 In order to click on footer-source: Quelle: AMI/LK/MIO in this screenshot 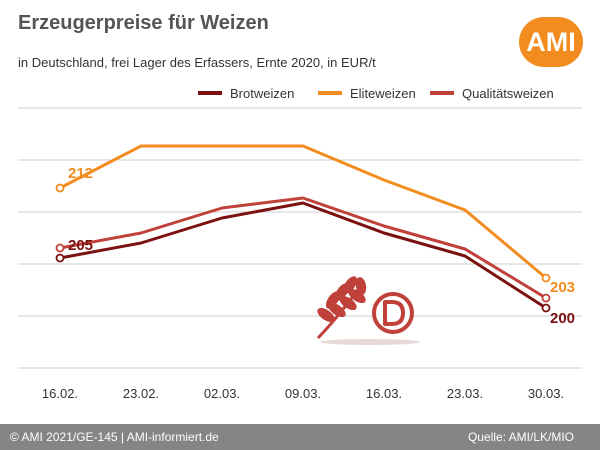, I will do `click(520, 437)`.